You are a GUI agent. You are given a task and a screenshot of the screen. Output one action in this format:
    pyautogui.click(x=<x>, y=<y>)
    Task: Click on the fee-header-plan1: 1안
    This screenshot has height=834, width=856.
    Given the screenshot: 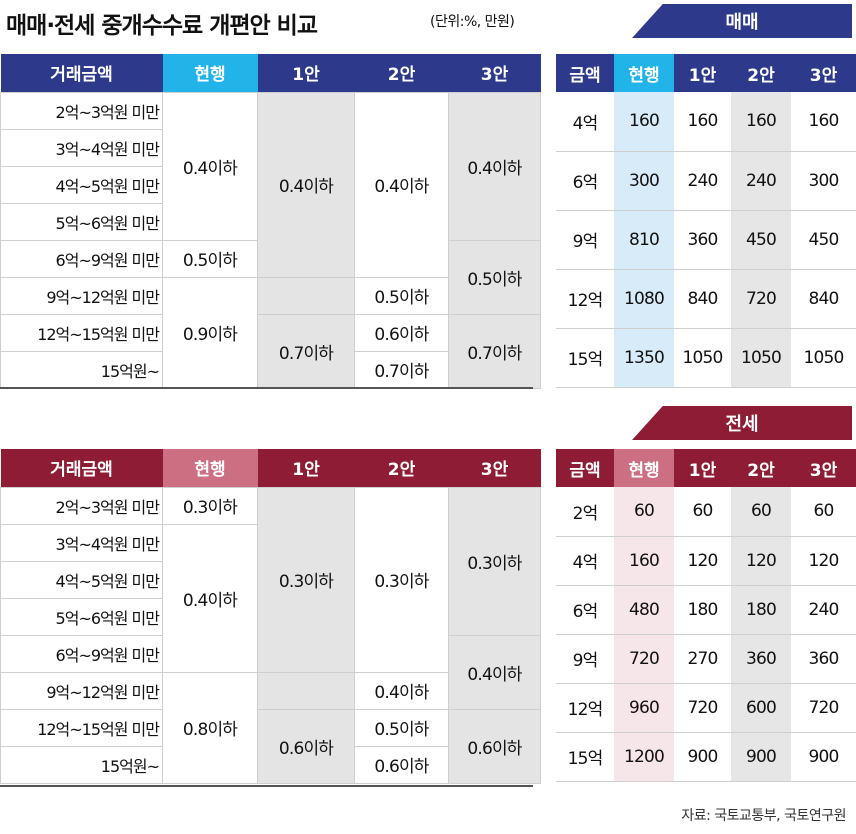 What is the action you would take?
    pyautogui.click(x=702, y=468)
    